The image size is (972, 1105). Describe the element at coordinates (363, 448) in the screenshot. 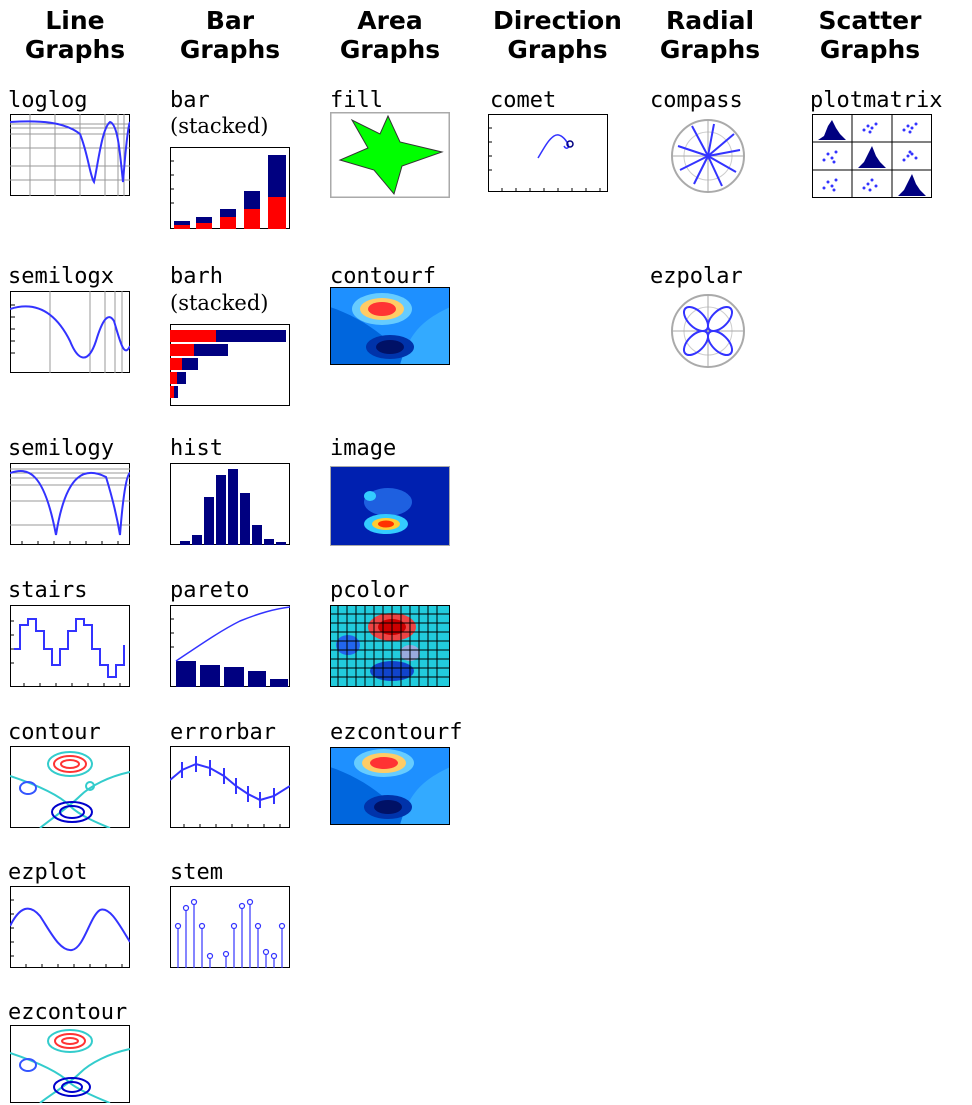

I see `label-image: image` at that location.